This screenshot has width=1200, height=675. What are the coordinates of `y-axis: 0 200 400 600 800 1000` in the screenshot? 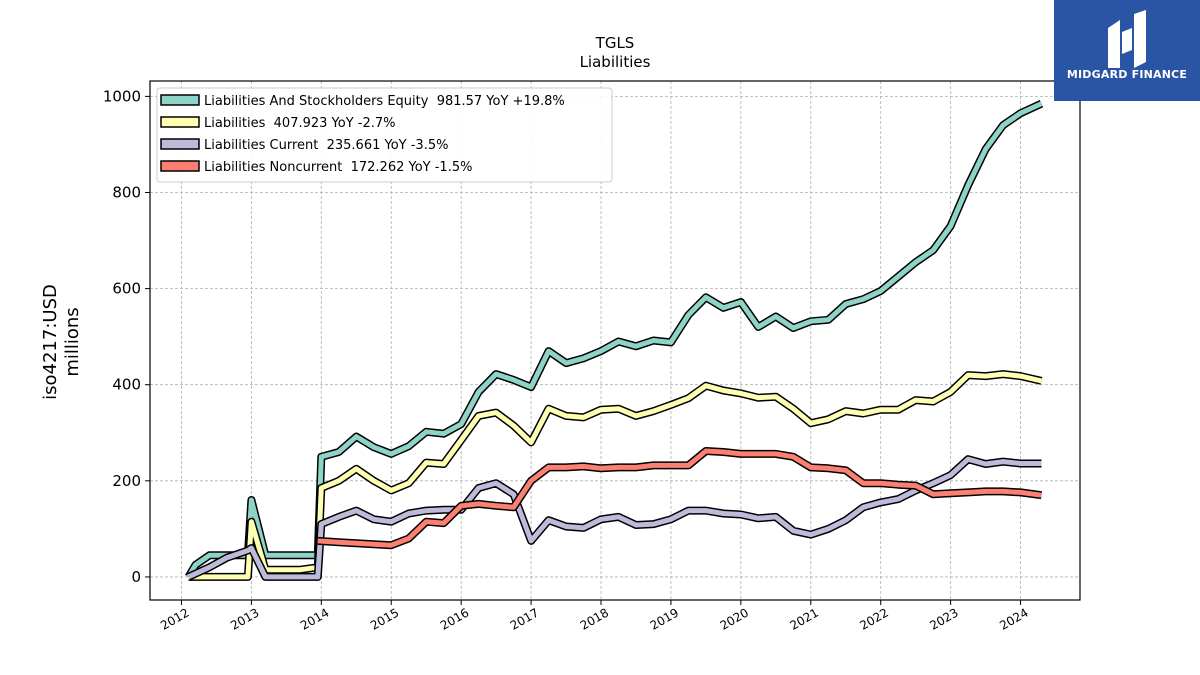 It's located at (126, 336).